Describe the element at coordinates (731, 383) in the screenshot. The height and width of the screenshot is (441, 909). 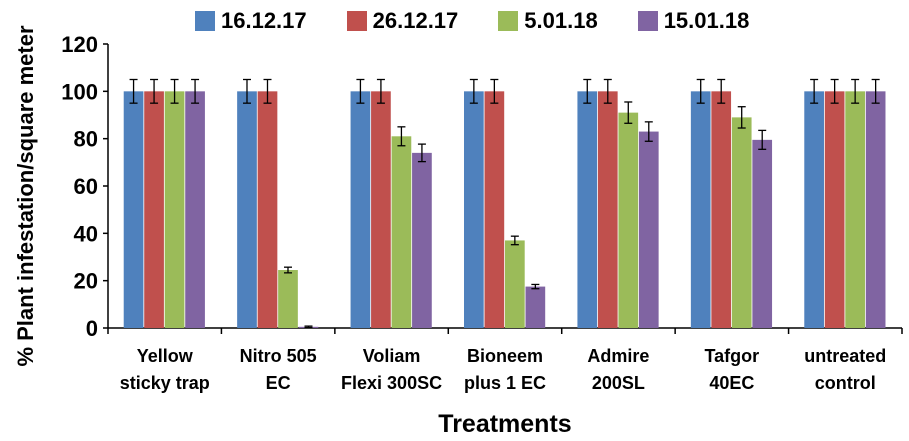
I see `x-tick-label-5-1: 40EC` at that location.